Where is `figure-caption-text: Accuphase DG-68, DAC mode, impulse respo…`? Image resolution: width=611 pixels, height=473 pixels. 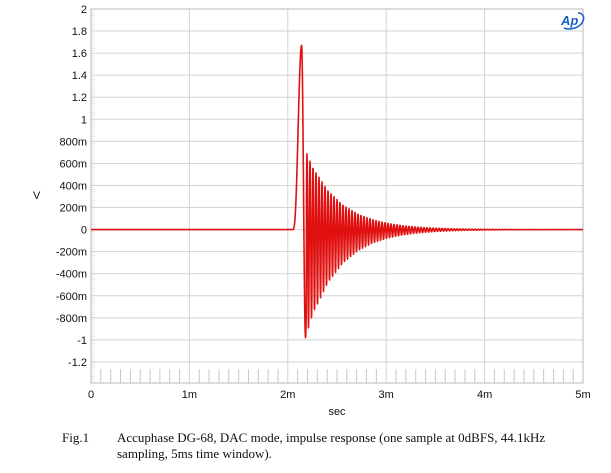 figure-caption-text: Accuphase DG-68, DAC mode, impulse respo… is located at coordinates (331, 445).